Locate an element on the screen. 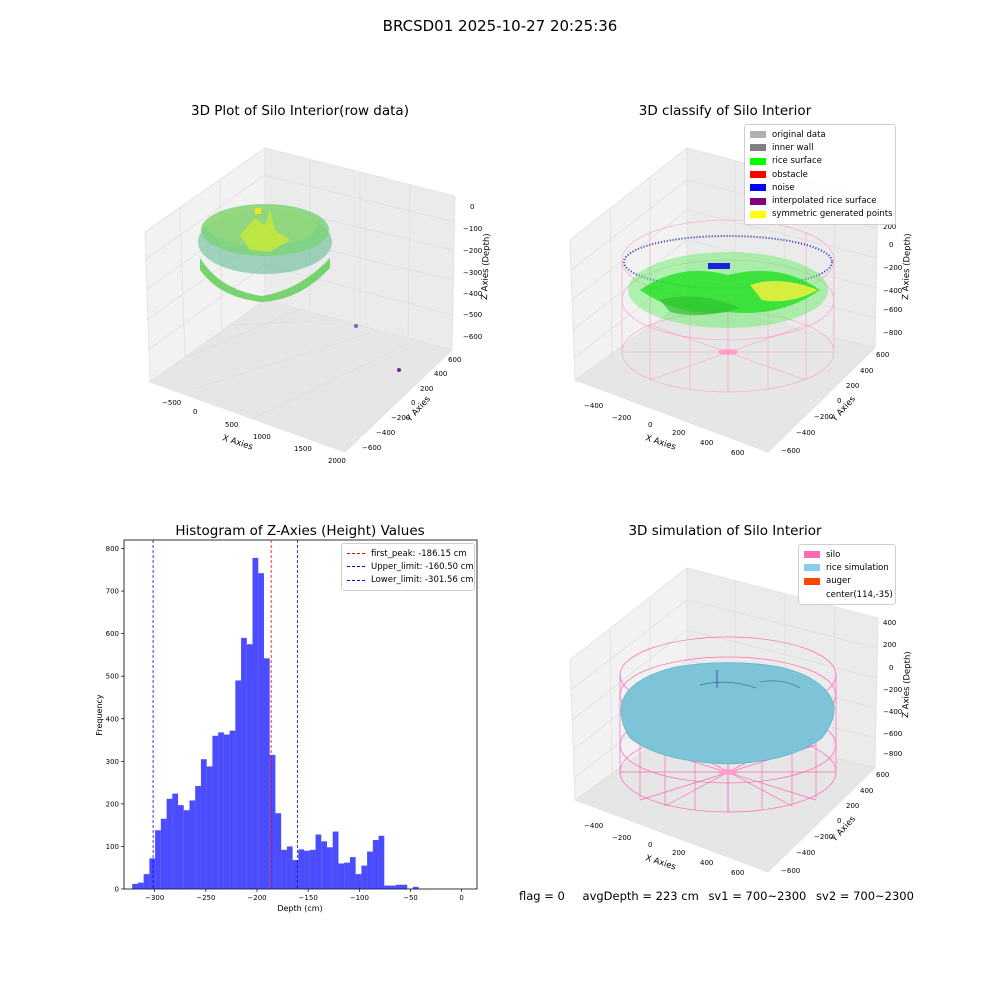  x-tick: 2000 is located at coordinates (337, 461).